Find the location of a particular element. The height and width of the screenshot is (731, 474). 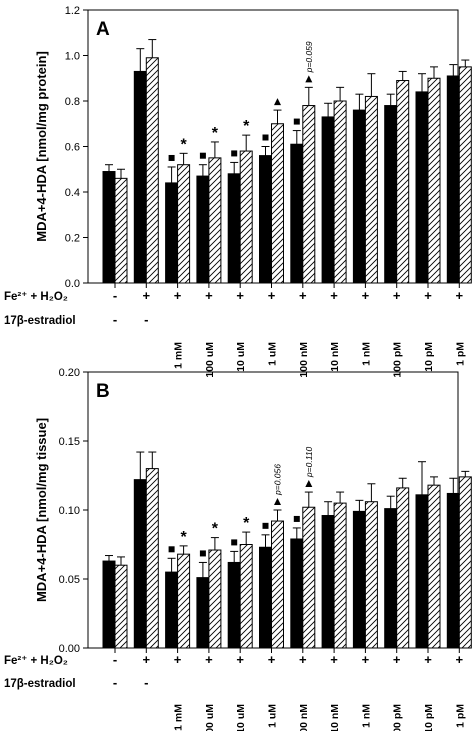

estradiol-row-label: 17β-estradiol is located at coordinates (40, 684).